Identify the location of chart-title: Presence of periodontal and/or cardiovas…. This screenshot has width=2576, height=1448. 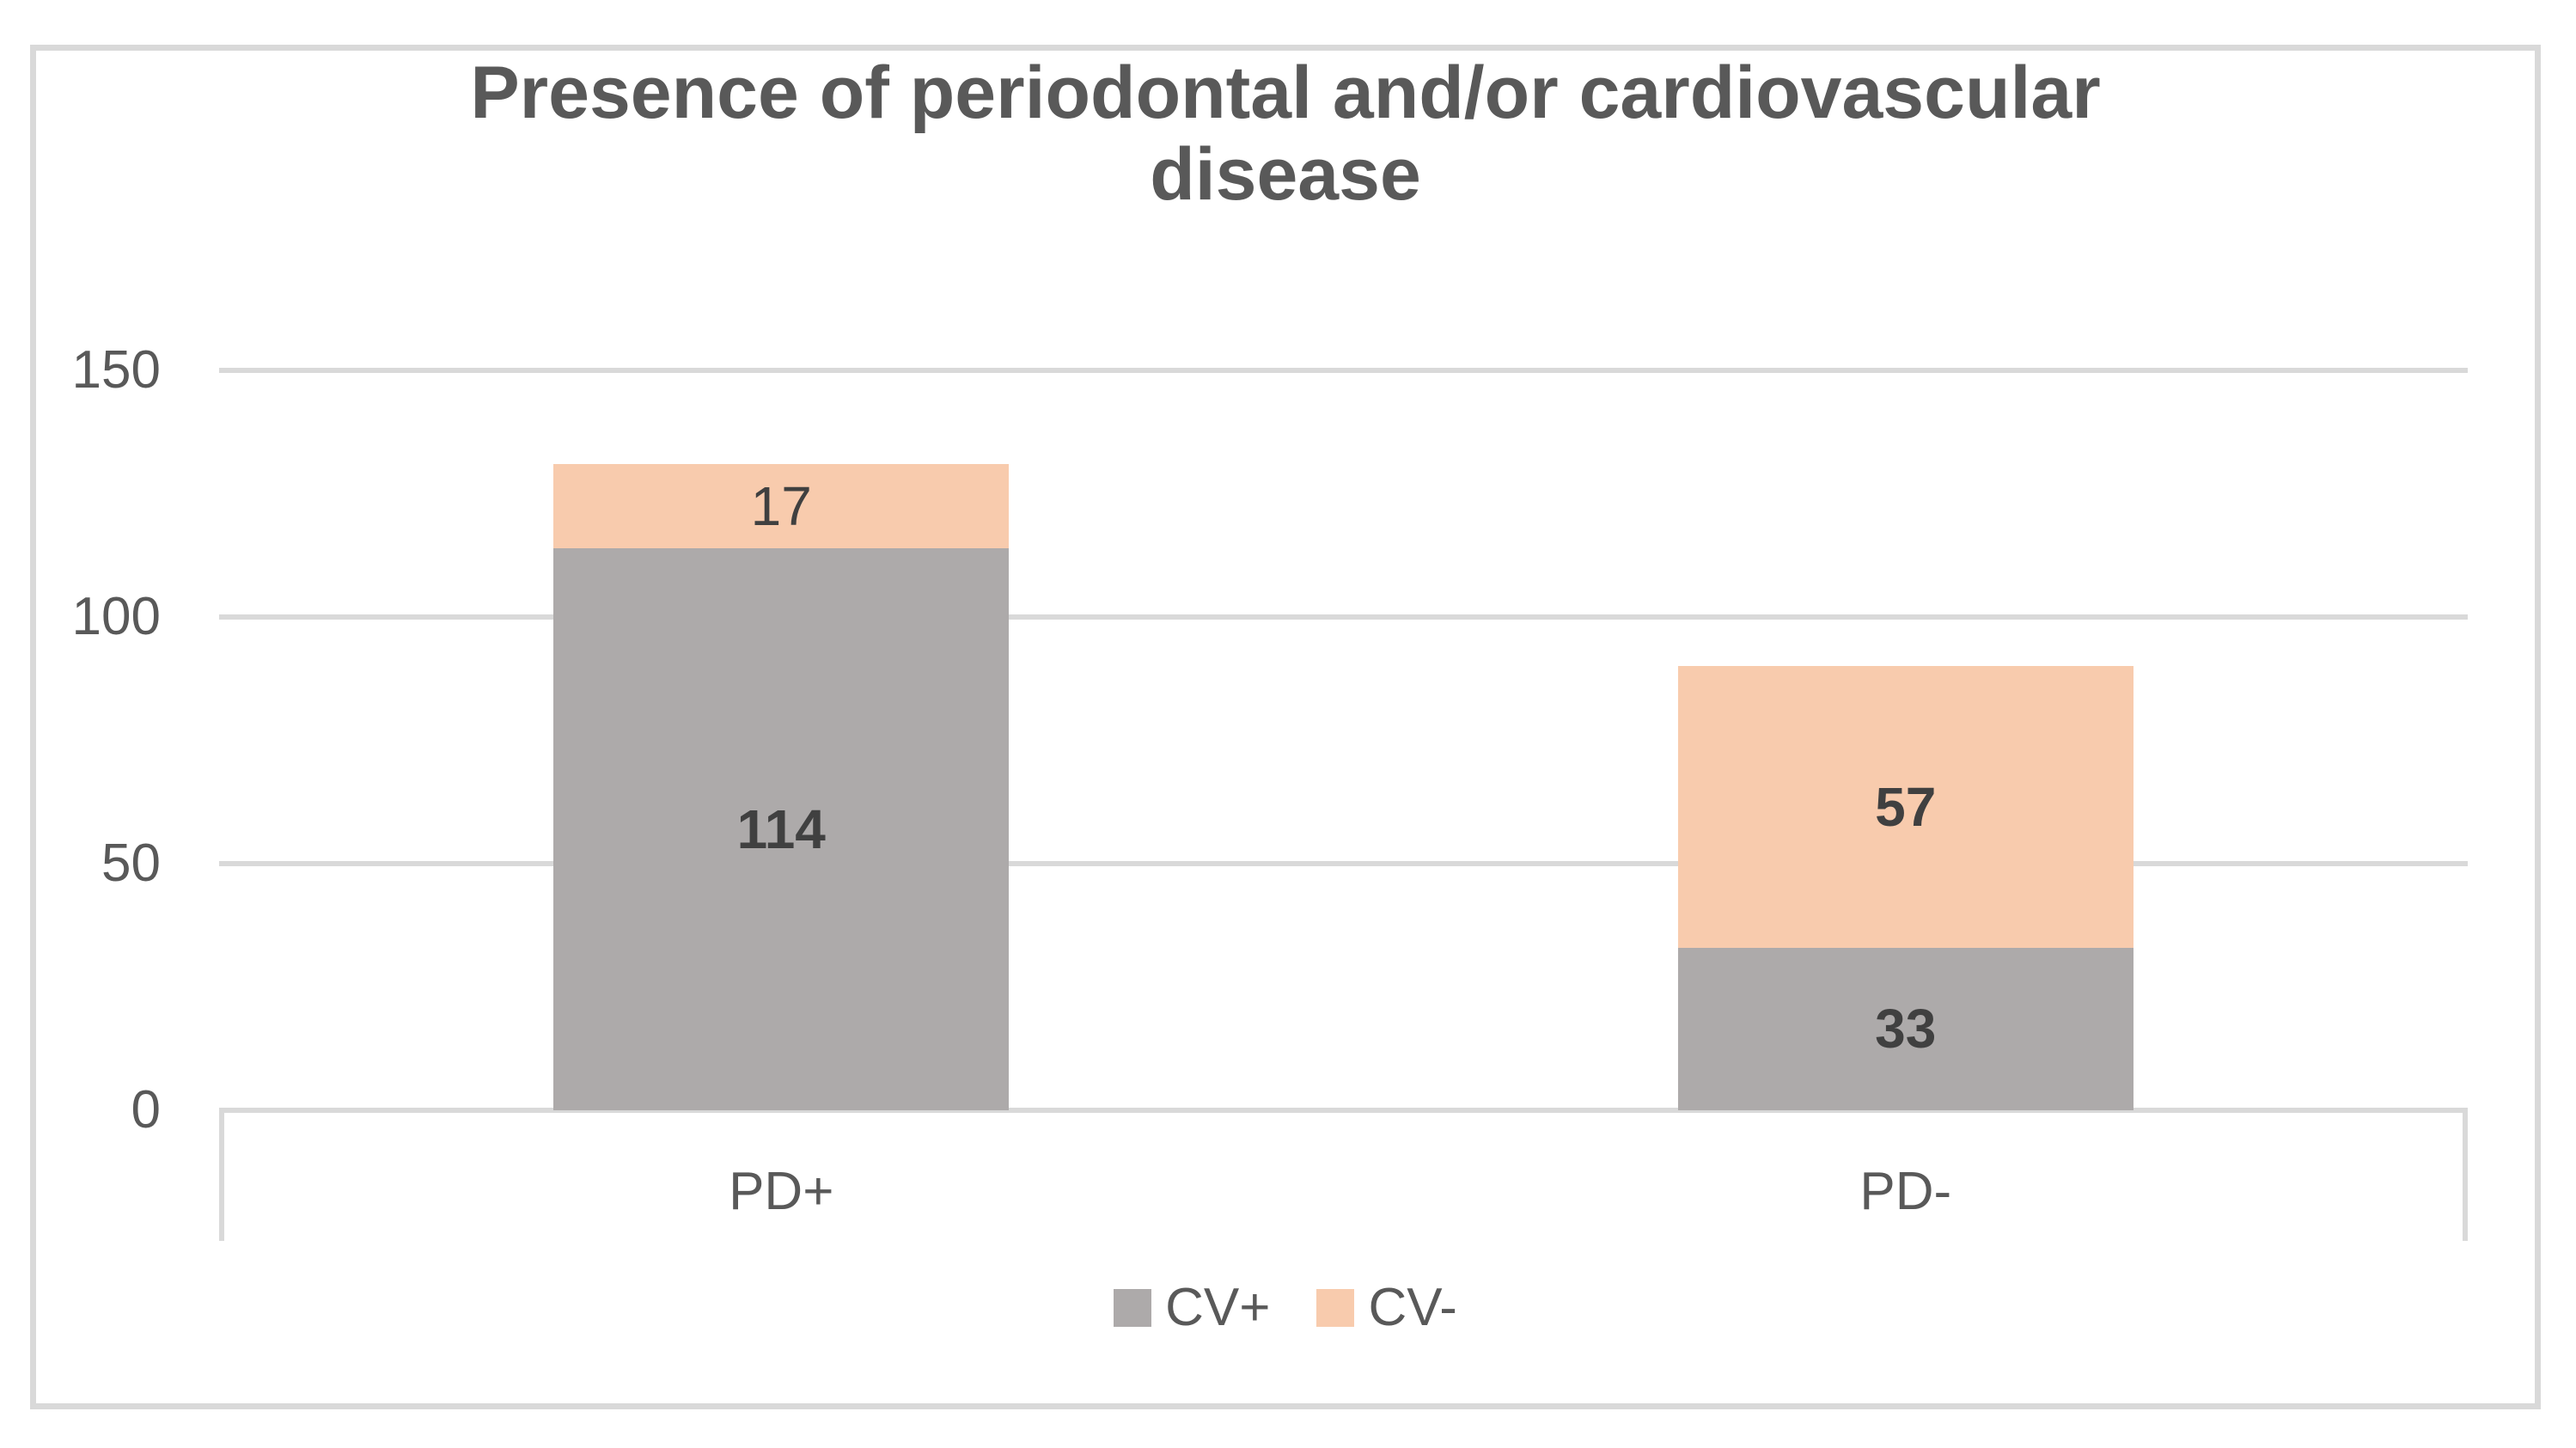
(1285, 133).